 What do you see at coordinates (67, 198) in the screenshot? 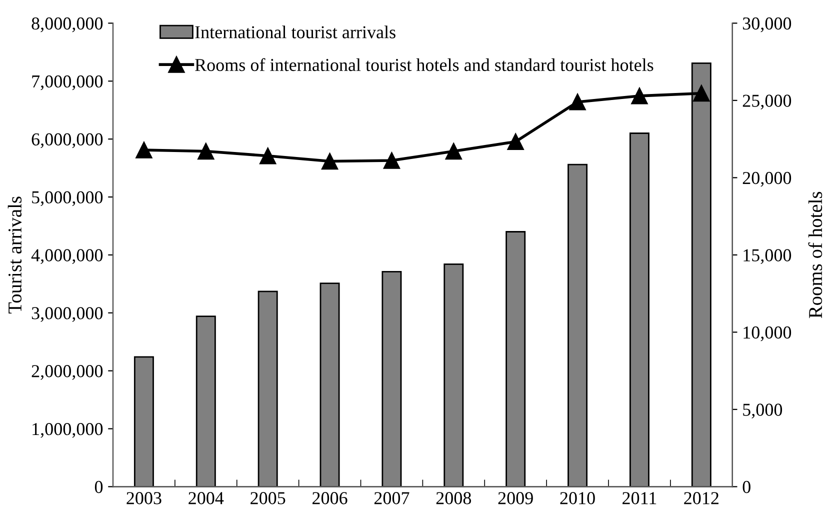
I see `y-tick-label: 5,000,000` at bounding box center [67, 198].